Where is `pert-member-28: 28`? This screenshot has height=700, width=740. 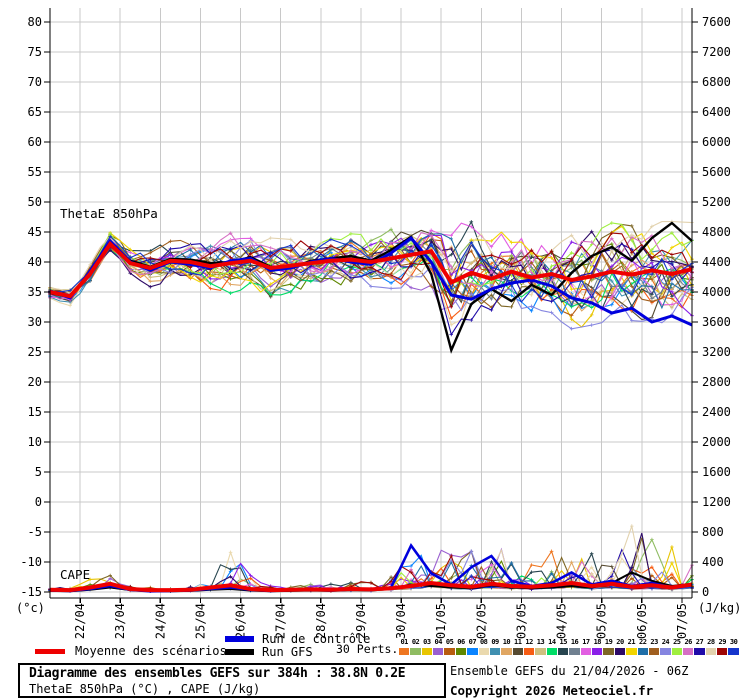 pert-member-28: 28 is located at coordinates (711, 646).